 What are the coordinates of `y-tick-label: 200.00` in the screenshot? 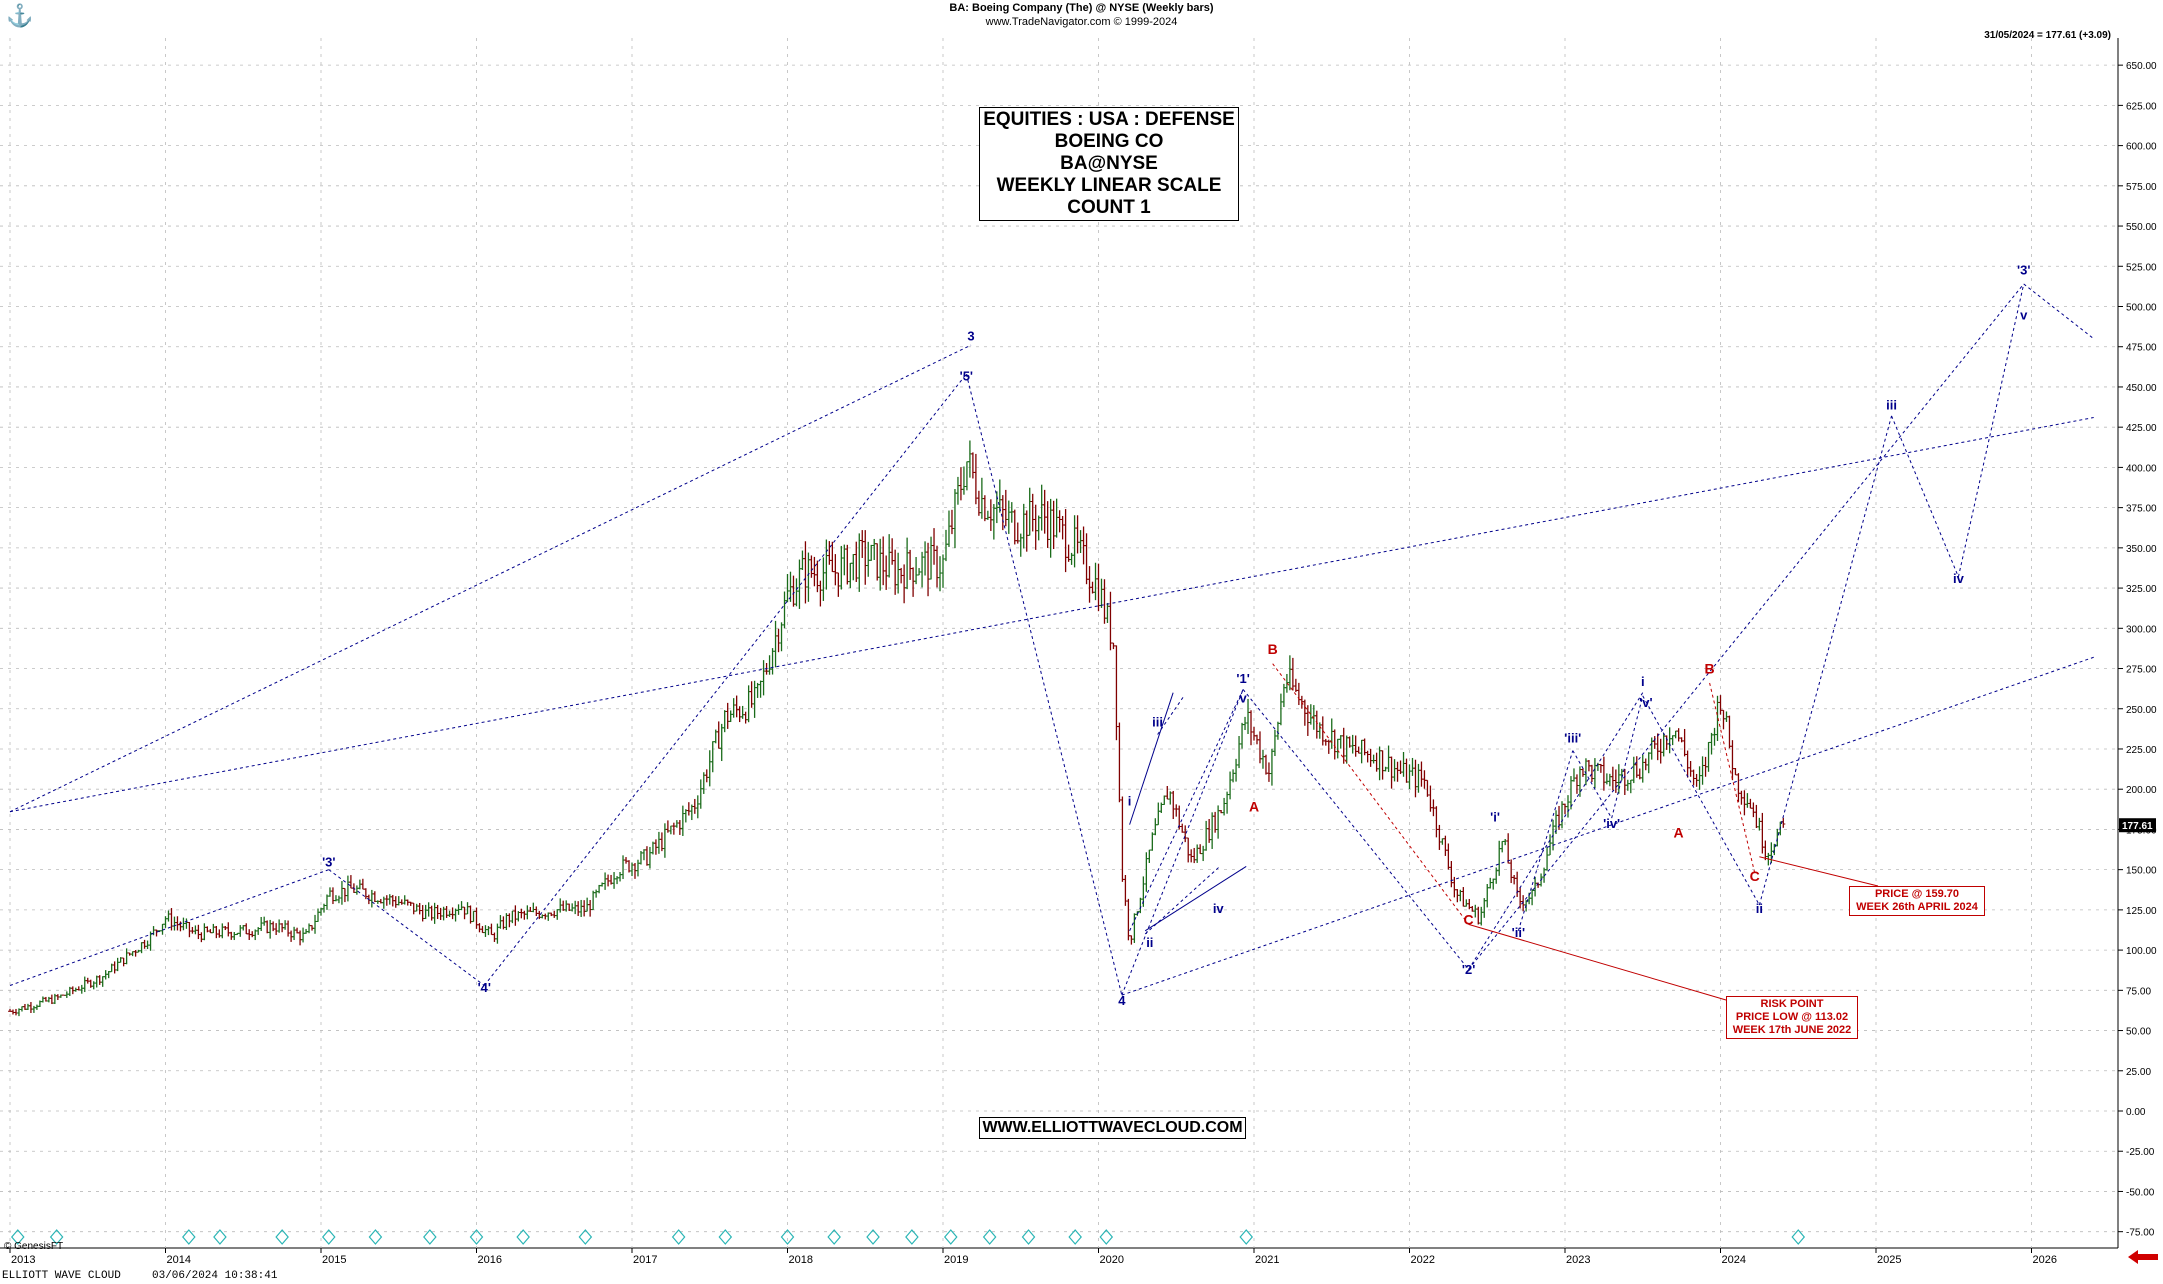 It's located at (2141, 790).